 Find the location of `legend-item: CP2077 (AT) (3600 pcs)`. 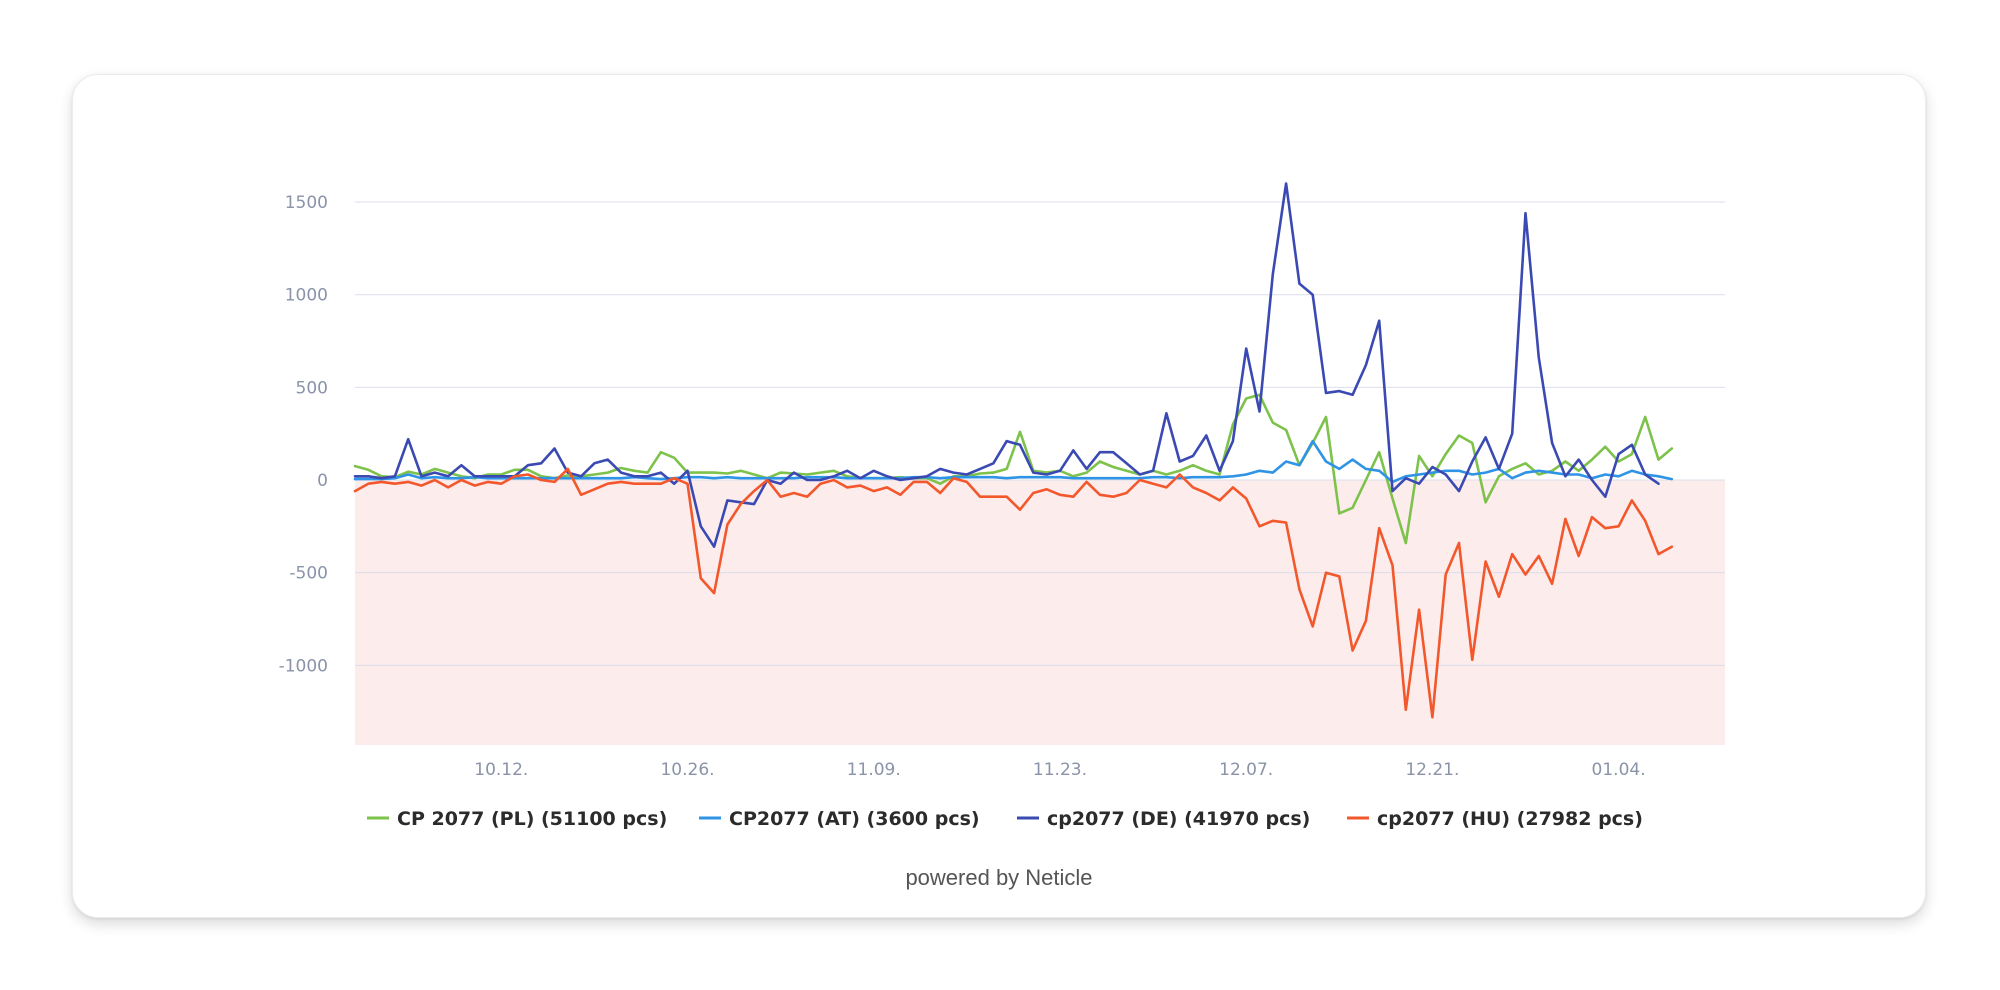

legend-item: CP2077 (AT) (3600 pcs) is located at coordinates (839, 819).